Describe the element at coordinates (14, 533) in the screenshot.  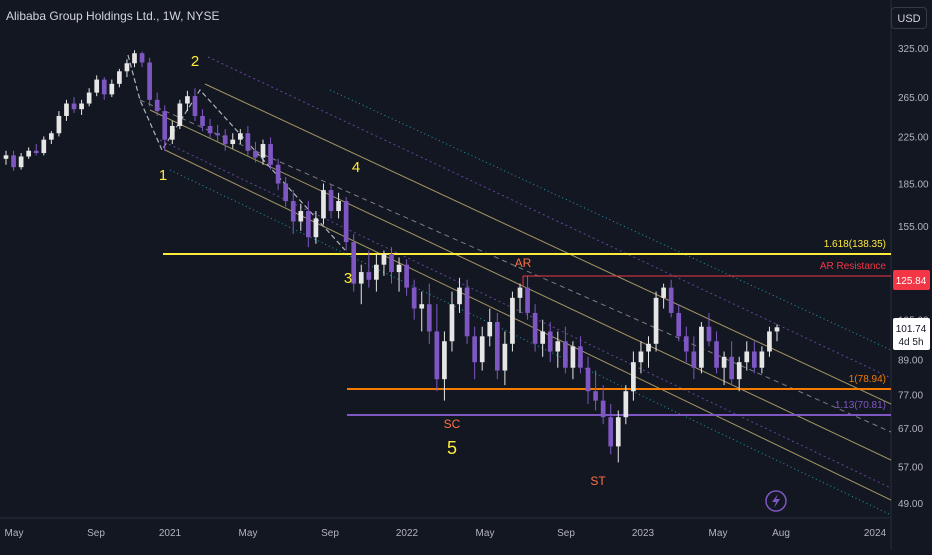
I see `time-tick-label: May` at that location.